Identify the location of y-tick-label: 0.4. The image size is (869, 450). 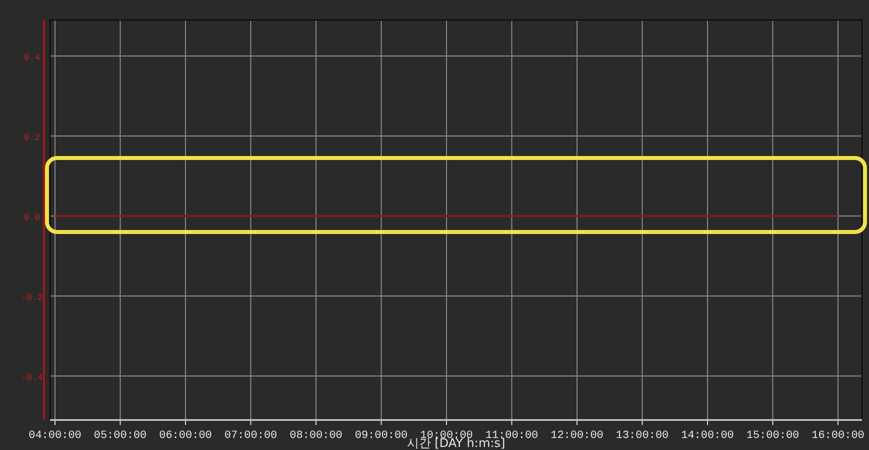
(32, 58).